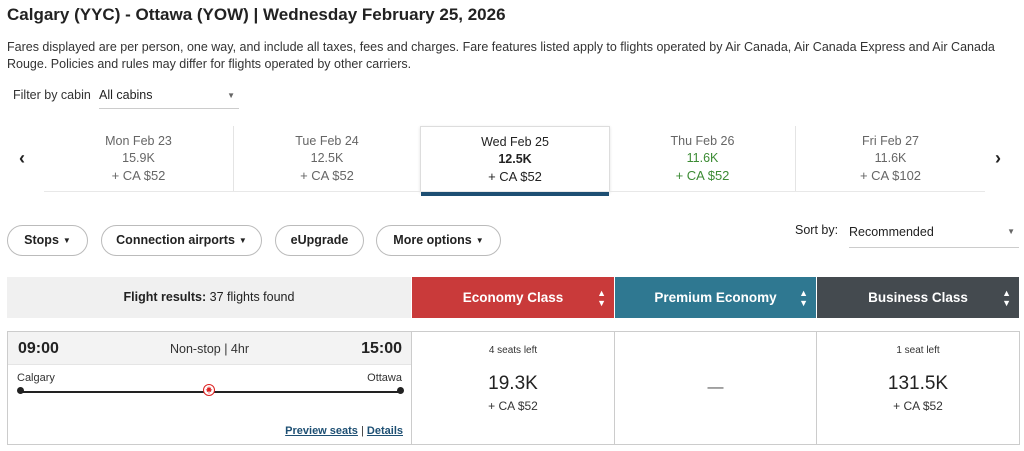  I want to click on business-class-label: Business Class, so click(918, 297).